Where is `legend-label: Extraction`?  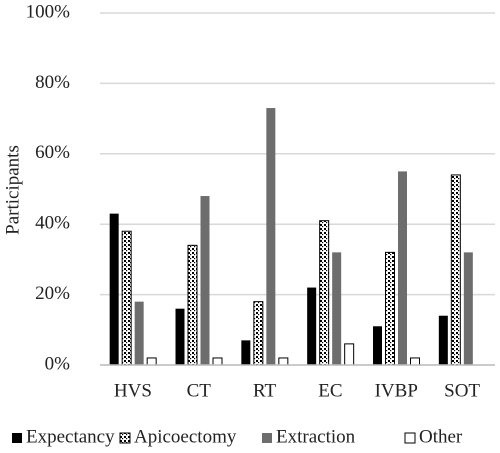 legend-label: Extraction is located at coordinates (316, 436).